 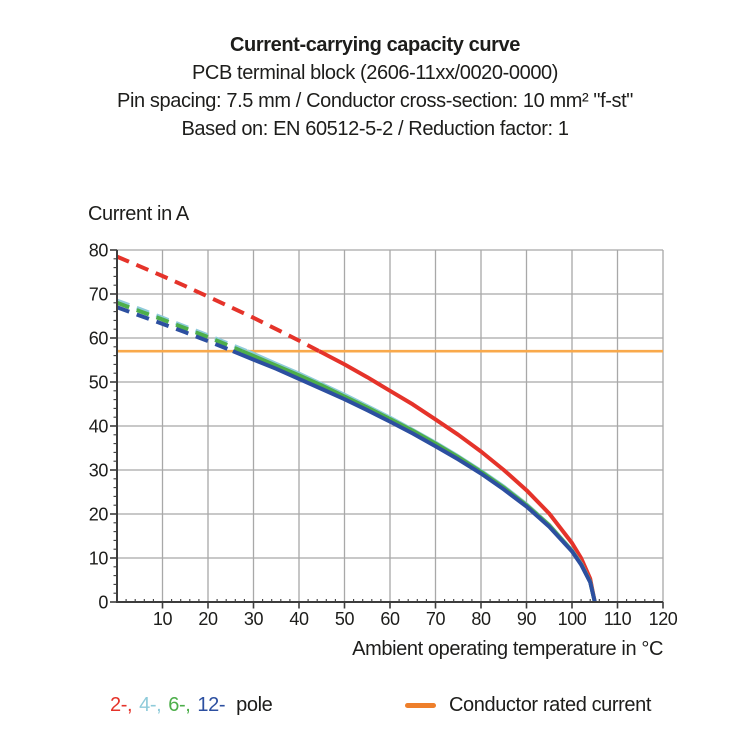 What do you see at coordinates (179, 705) in the screenshot?
I see `pole-legend-item: 6-,` at bounding box center [179, 705].